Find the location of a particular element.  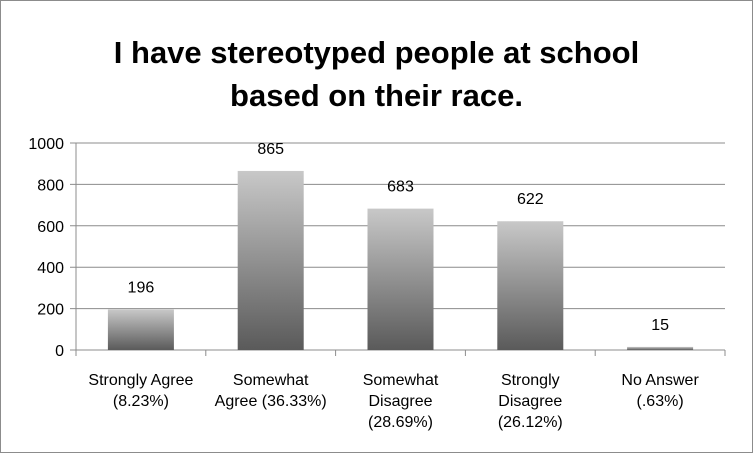

x-category-label: Strongly Disagree (26.12%) is located at coordinates (530, 401).